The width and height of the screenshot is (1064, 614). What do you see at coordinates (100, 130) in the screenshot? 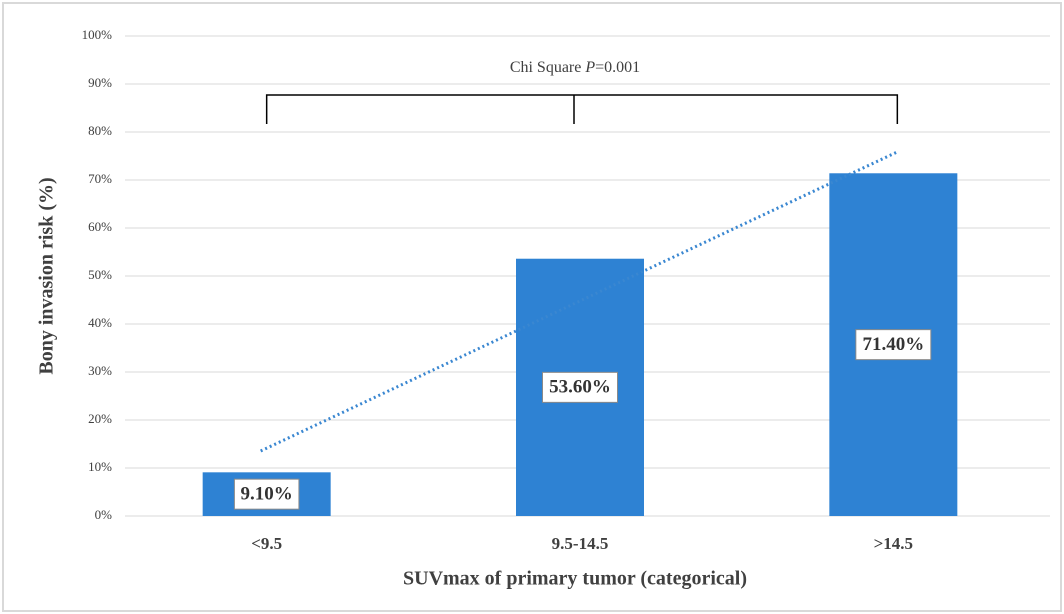
I see `y-tick-label: 80%` at bounding box center [100, 130].